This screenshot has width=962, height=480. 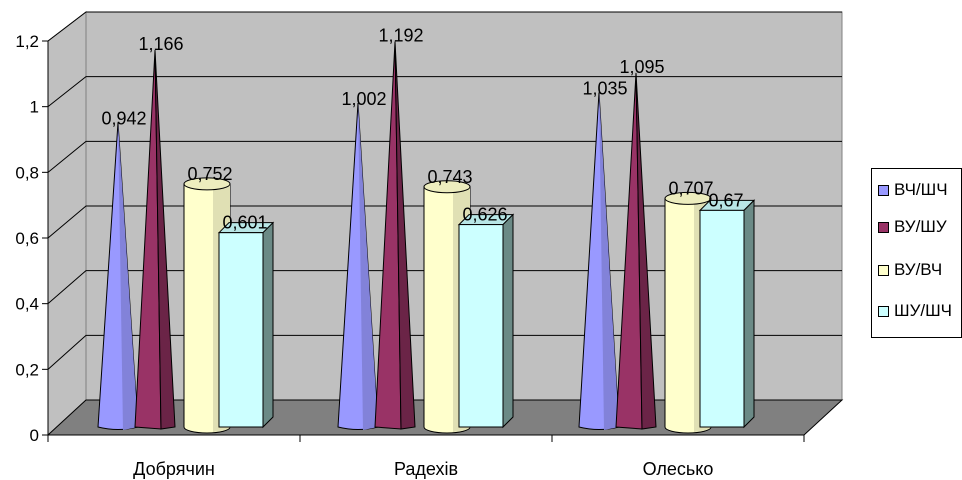 What do you see at coordinates (678, 469) in the screenshot?
I see `x-category-label: Олесько` at bounding box center [678, 469].